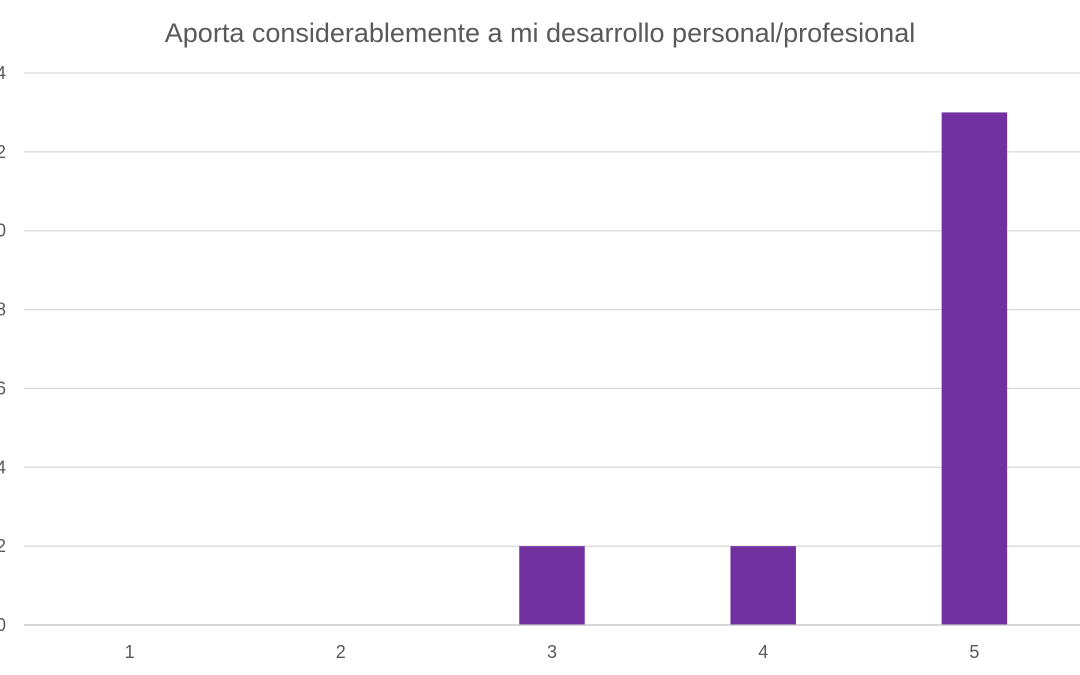  I want to click on x-tick-label: 3, so click(552, 652).